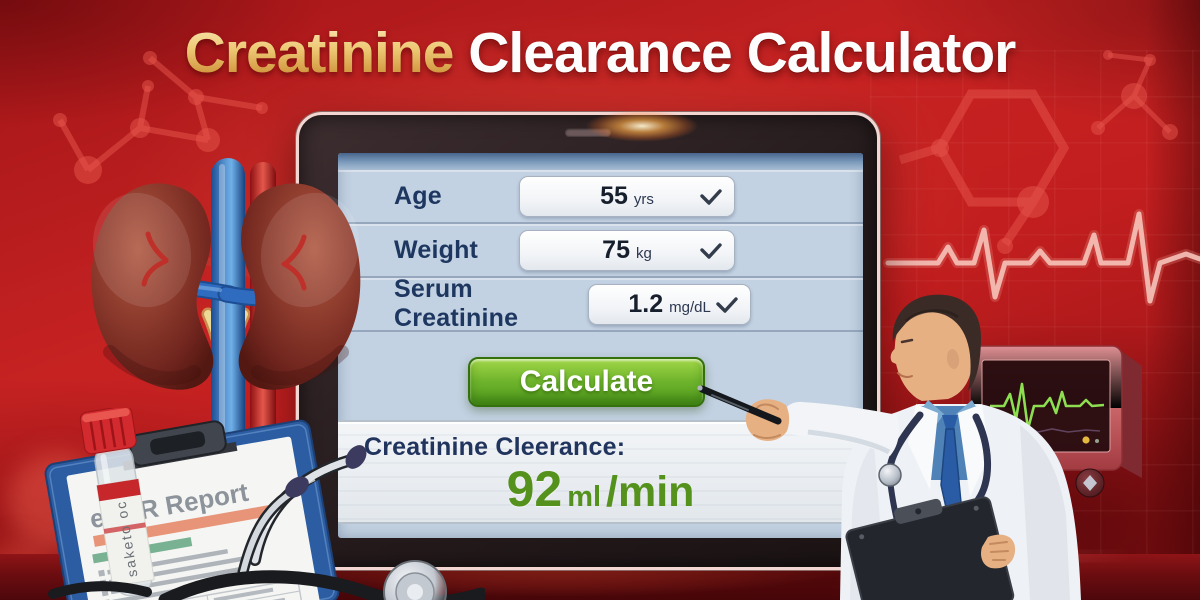  What do you see at coordinates (690, 307) in the screenshot?
I see `serum-creatinine-unit: mg/dL` at bounding box center [690, 307].